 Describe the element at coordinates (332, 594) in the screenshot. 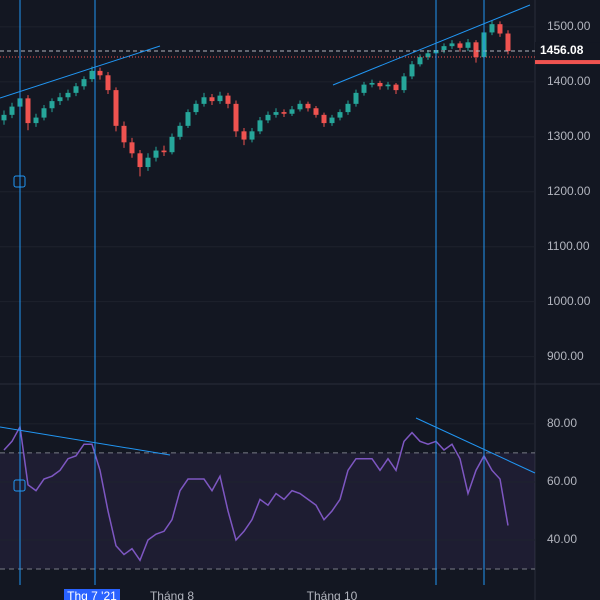

I see `x-tick-label: Tháng 10` at that location.